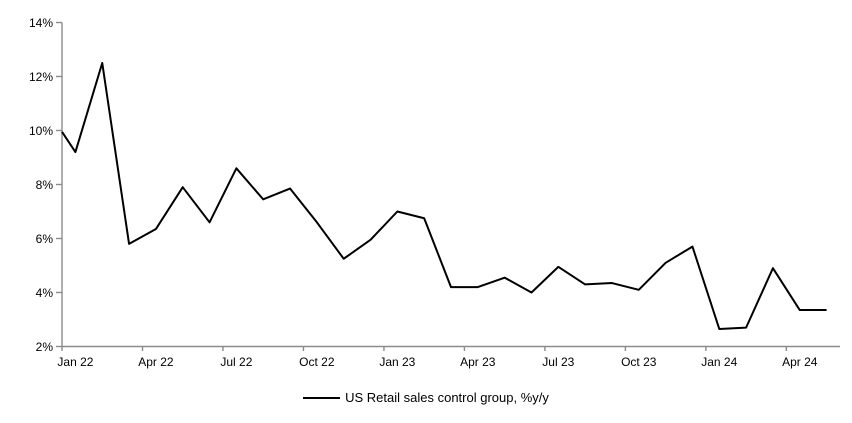 The image size is (852, 423). I want to click on x-axis-tick-label: Apr 23, so click(478, 362).